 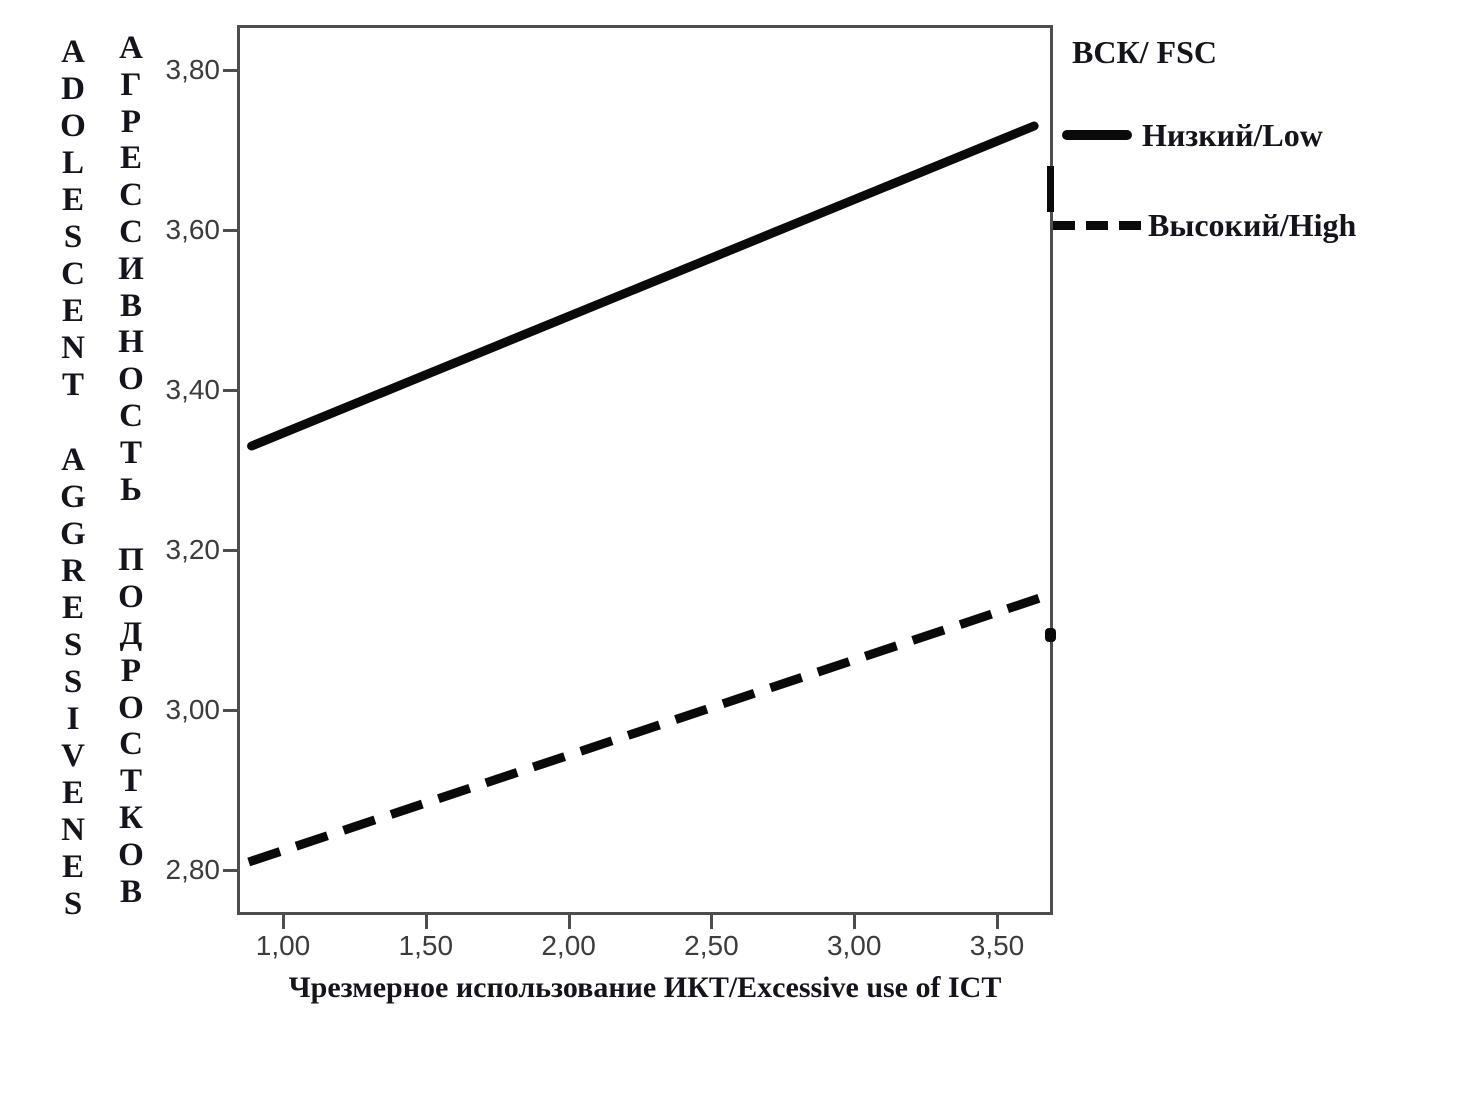 I want to click on y-axis-letter: К, so click(x=131, y=818).